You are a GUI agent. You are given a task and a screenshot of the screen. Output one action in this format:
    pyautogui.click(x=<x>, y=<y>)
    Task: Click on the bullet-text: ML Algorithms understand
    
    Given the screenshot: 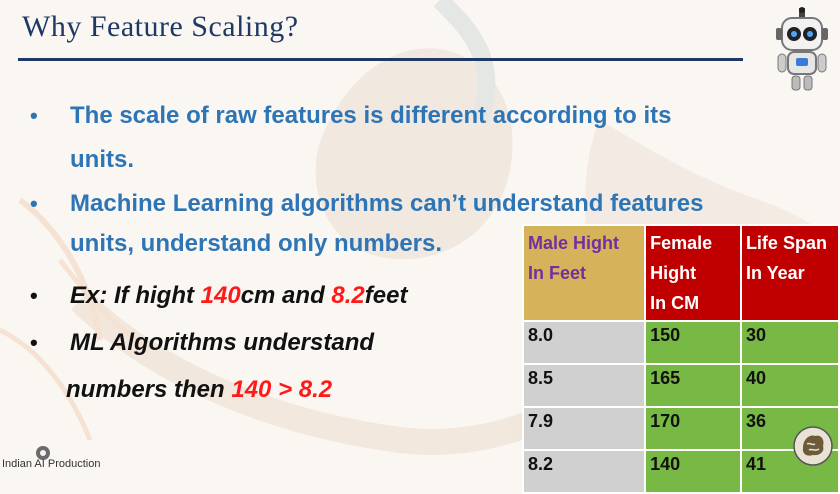 What is the action you would take?
    pyautogui.click(x=222, y=342)
    